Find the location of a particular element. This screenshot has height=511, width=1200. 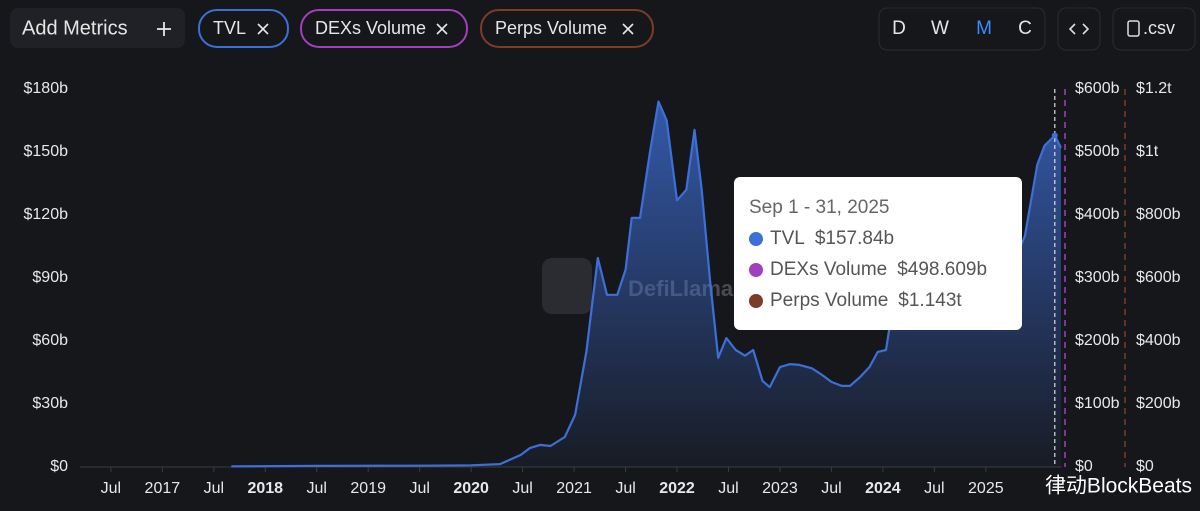

embed-button is located at coordinates (1079, 29).